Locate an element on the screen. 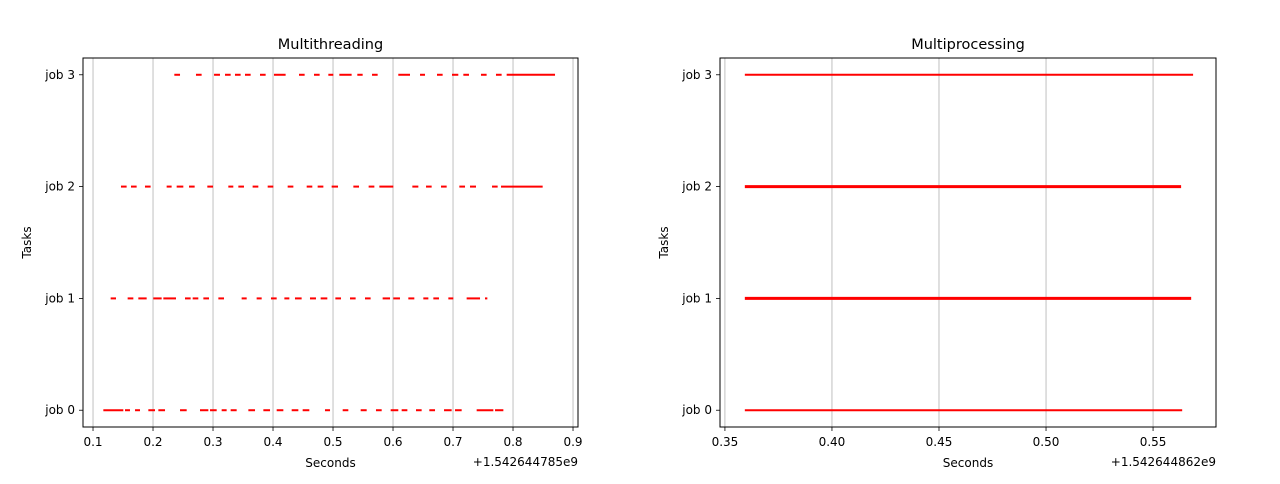 The height and width of the screenshot is (484, 1280). x-tick-label: 0.7 is located at coordinates (452, 442).